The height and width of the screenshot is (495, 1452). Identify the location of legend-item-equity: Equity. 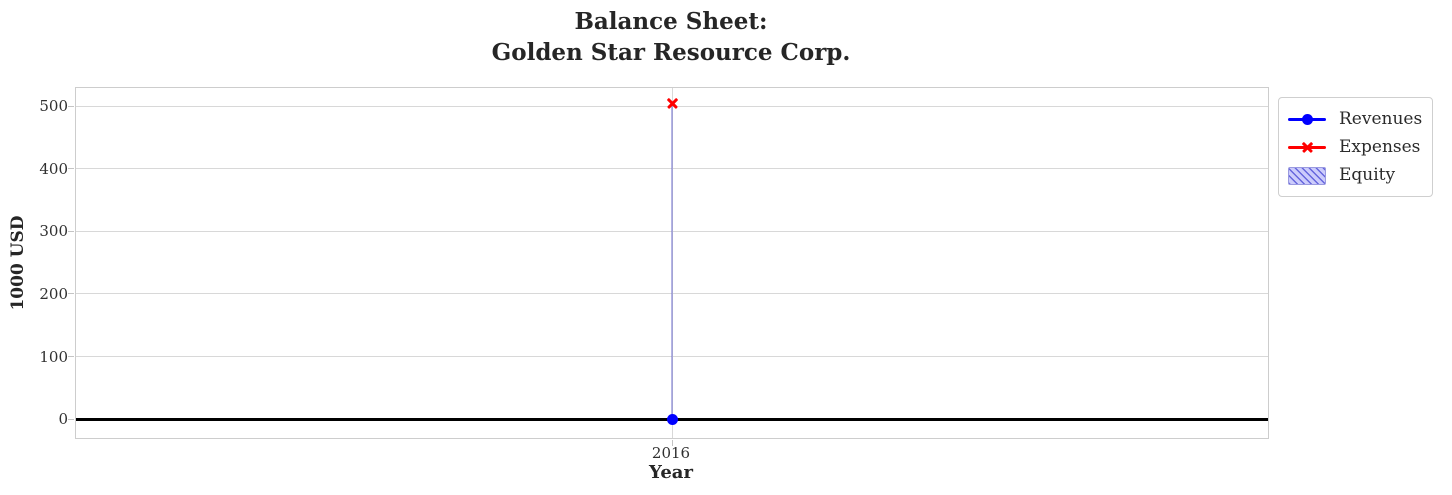
(1355, 175).